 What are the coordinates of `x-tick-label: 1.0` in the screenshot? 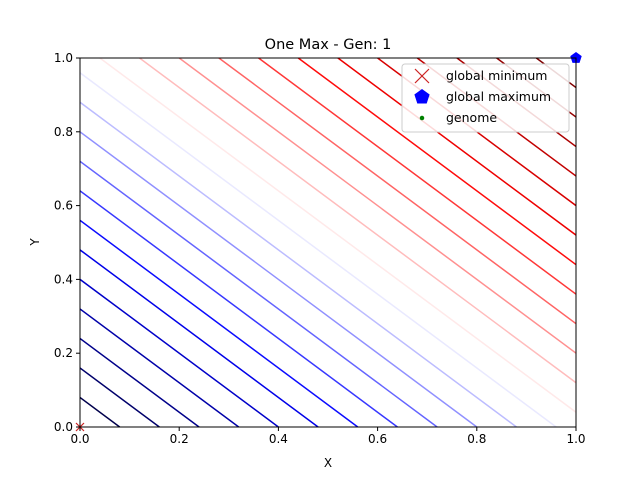 It's located at (575, 439).